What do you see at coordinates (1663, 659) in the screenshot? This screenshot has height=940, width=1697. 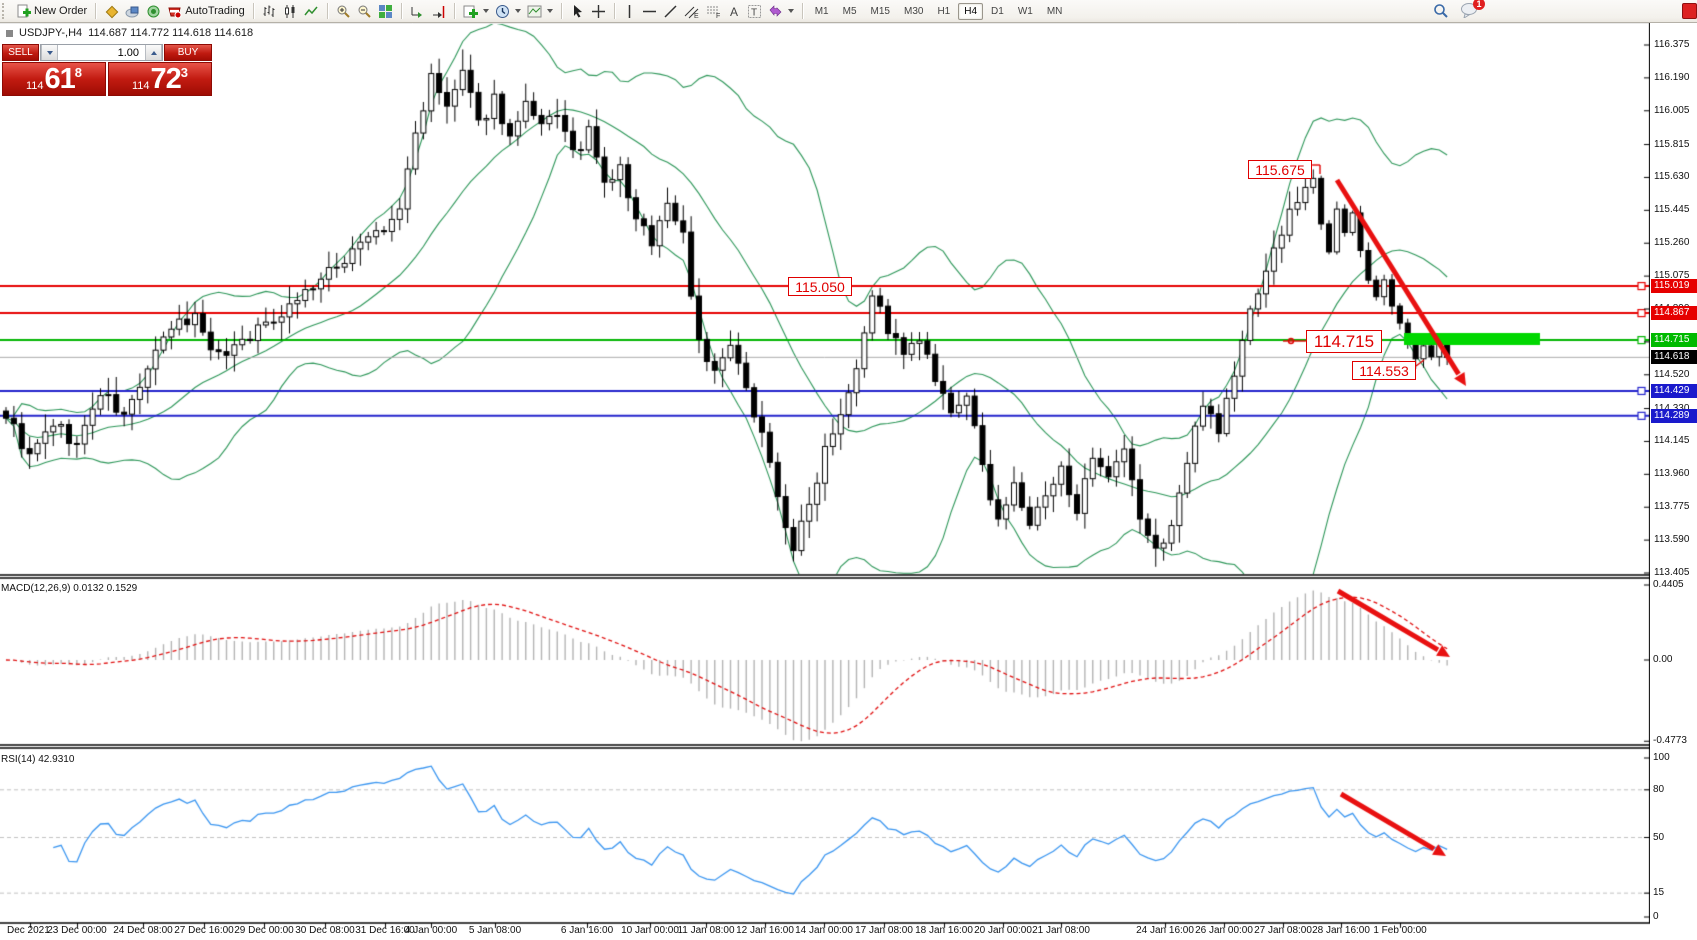 I see `macd-axis-label: 0.00` at bounding box center [1663, 659].